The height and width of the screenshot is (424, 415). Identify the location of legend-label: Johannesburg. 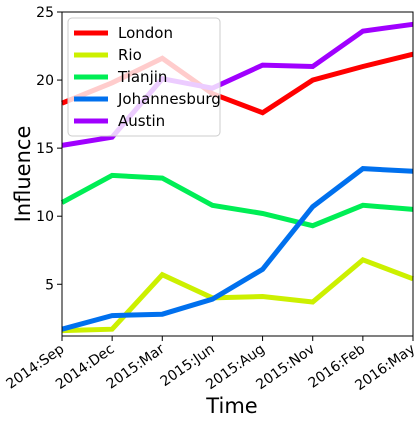
(169, 99).